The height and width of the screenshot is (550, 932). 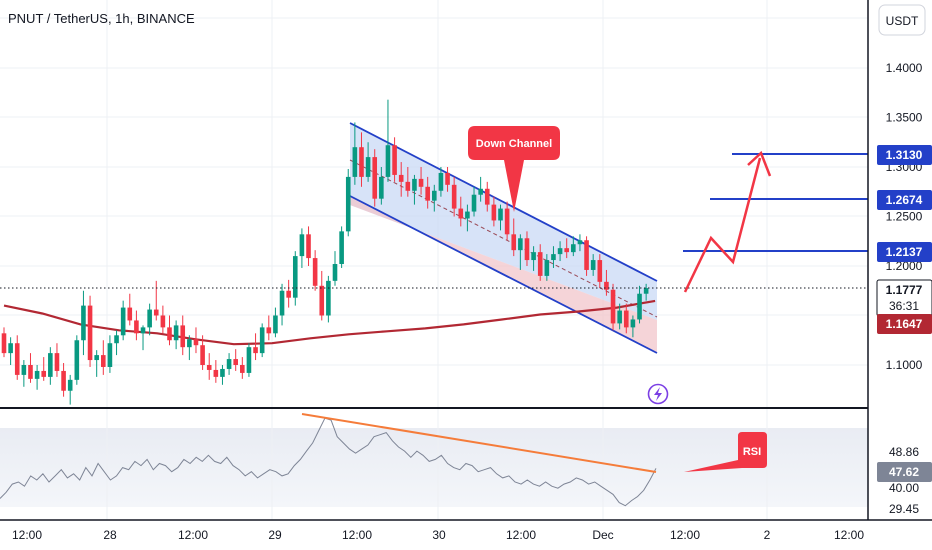 I want to click on chart-title: PNUT / TetherUS, 1h, BINANCE, so click(x=101, y=18).